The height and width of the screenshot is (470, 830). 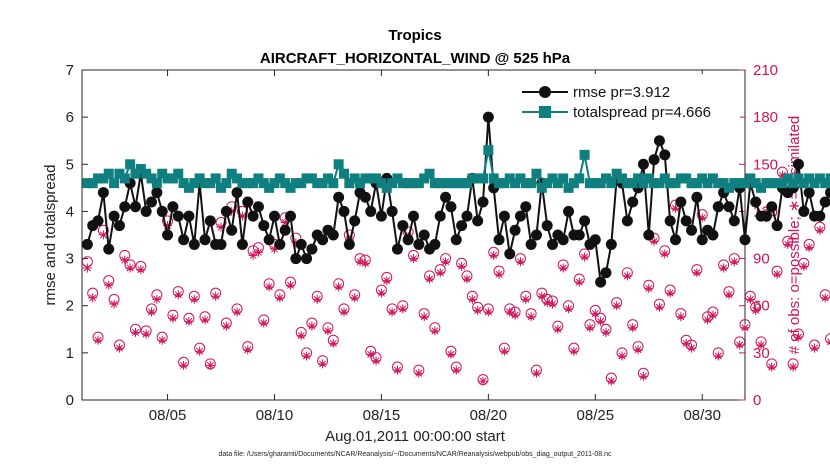 What do you see at coordinates (702, 415) in the screenshot?
I see `x-tick-label: 08/30` at bounding box center [702, 415].